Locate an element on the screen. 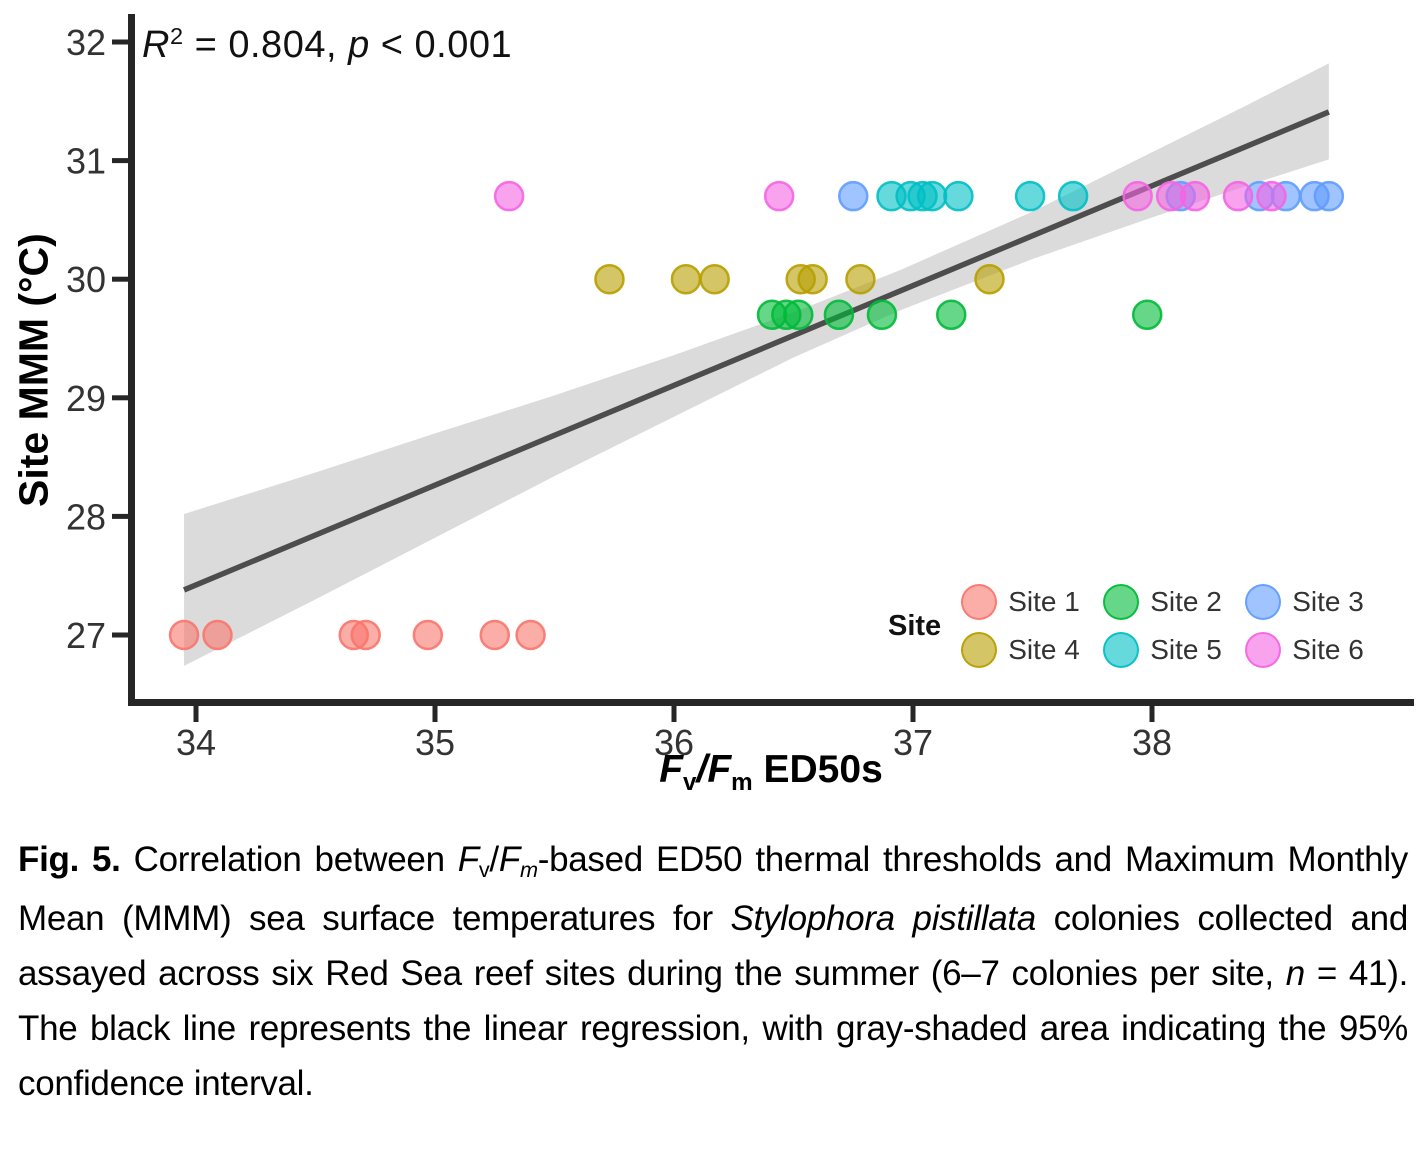 The width and height of the screenshot is (1424, 1172). x-axis-title: Fv/Fm ED50s is located at coordinates (771, 772).